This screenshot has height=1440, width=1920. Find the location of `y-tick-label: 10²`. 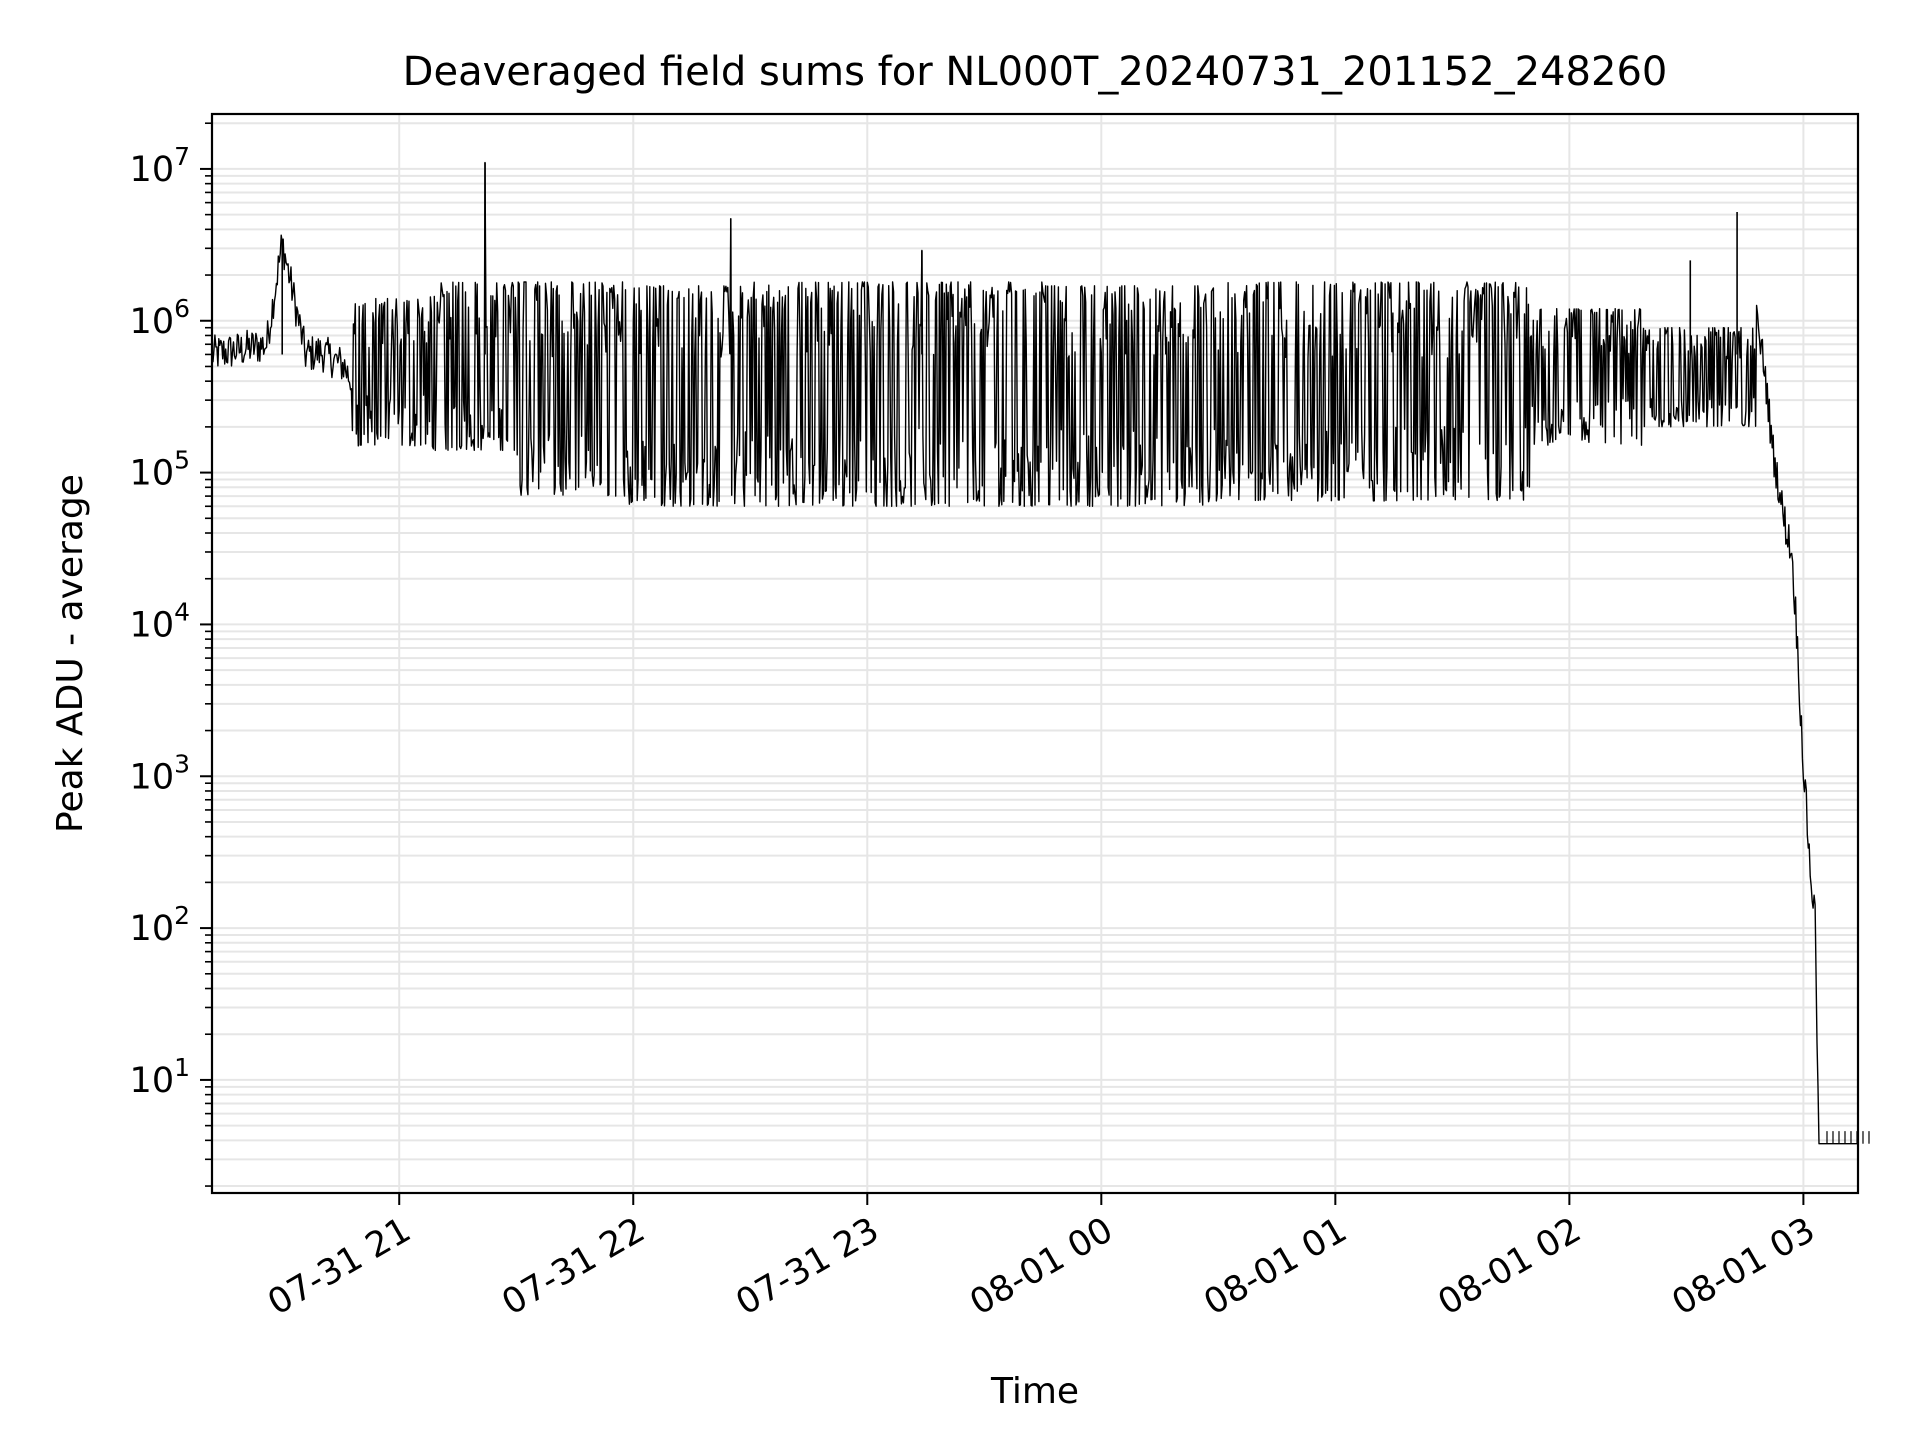

y-tick-label: 10² is located at coordinates (160, 925).